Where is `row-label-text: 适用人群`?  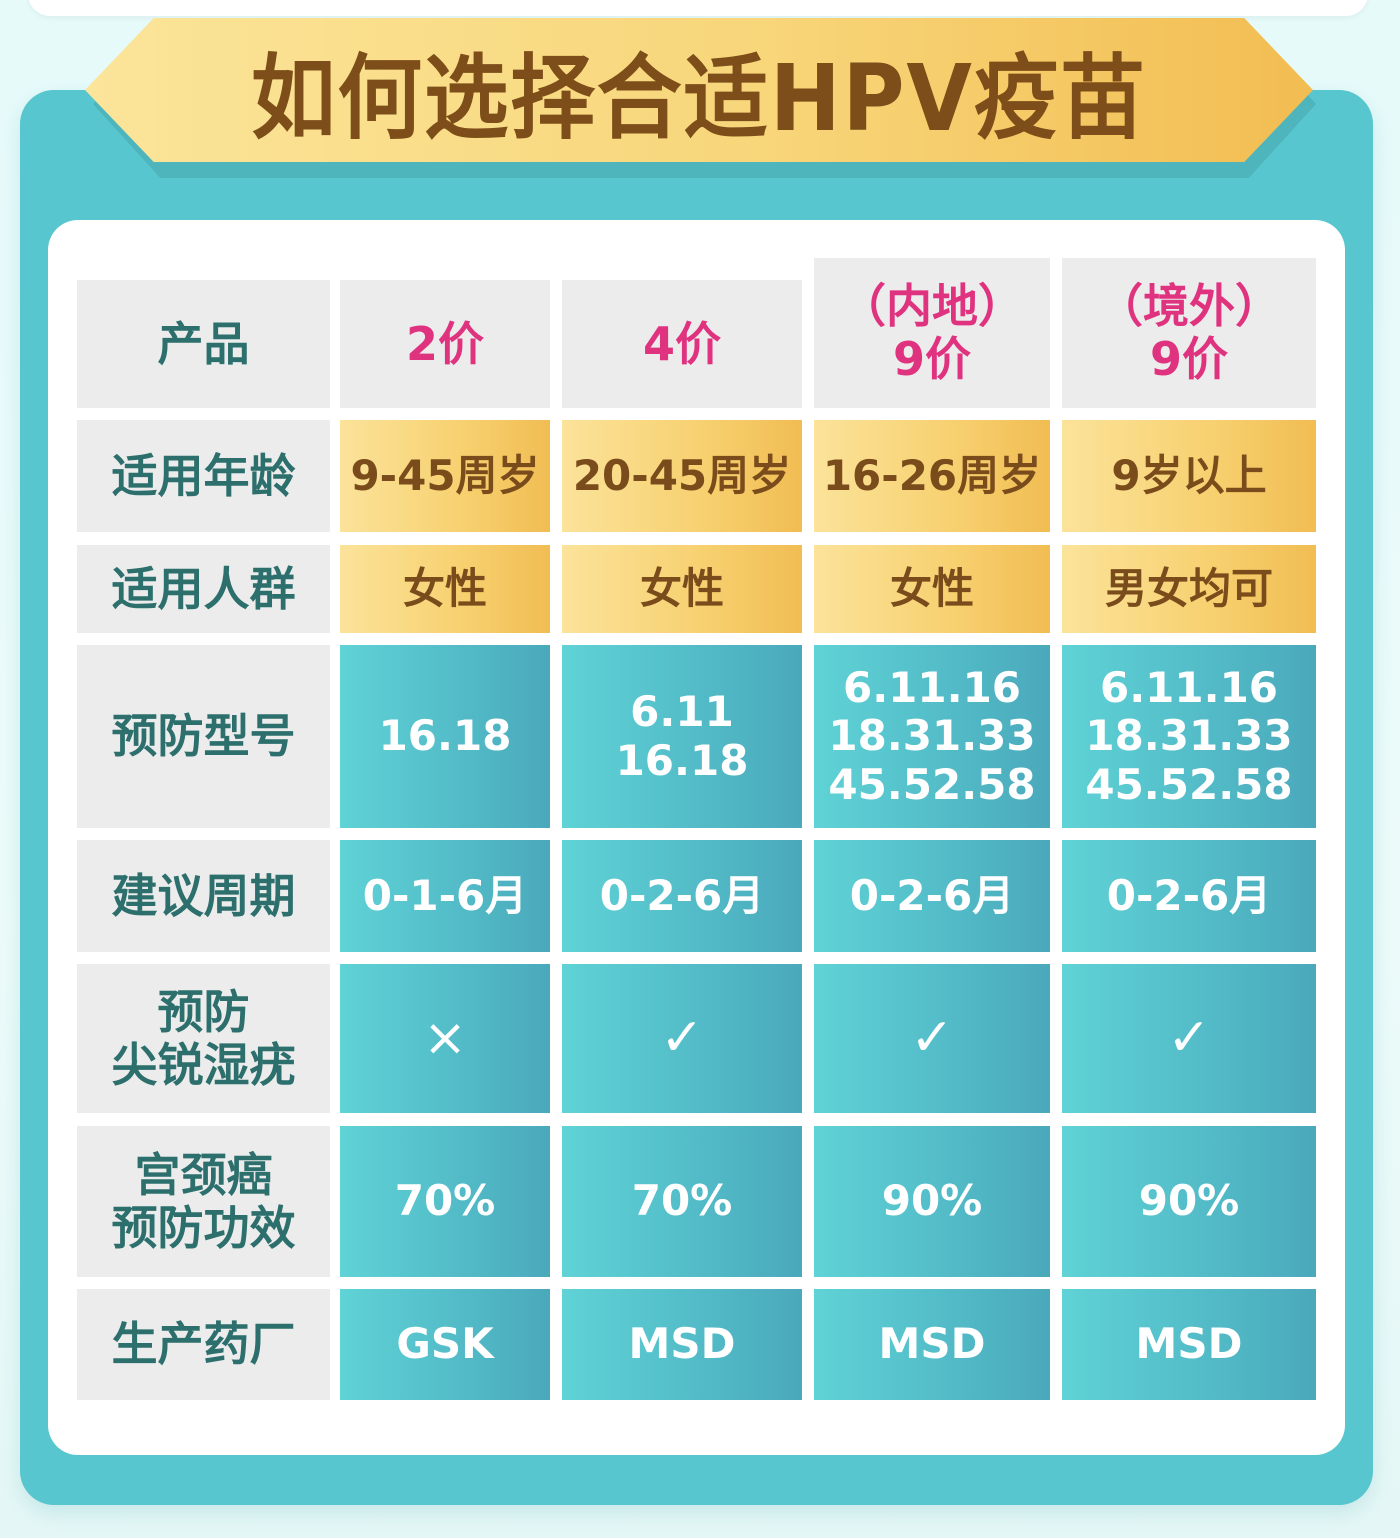 row-label-text: 适用人群 is located at coordinates (203, 588).